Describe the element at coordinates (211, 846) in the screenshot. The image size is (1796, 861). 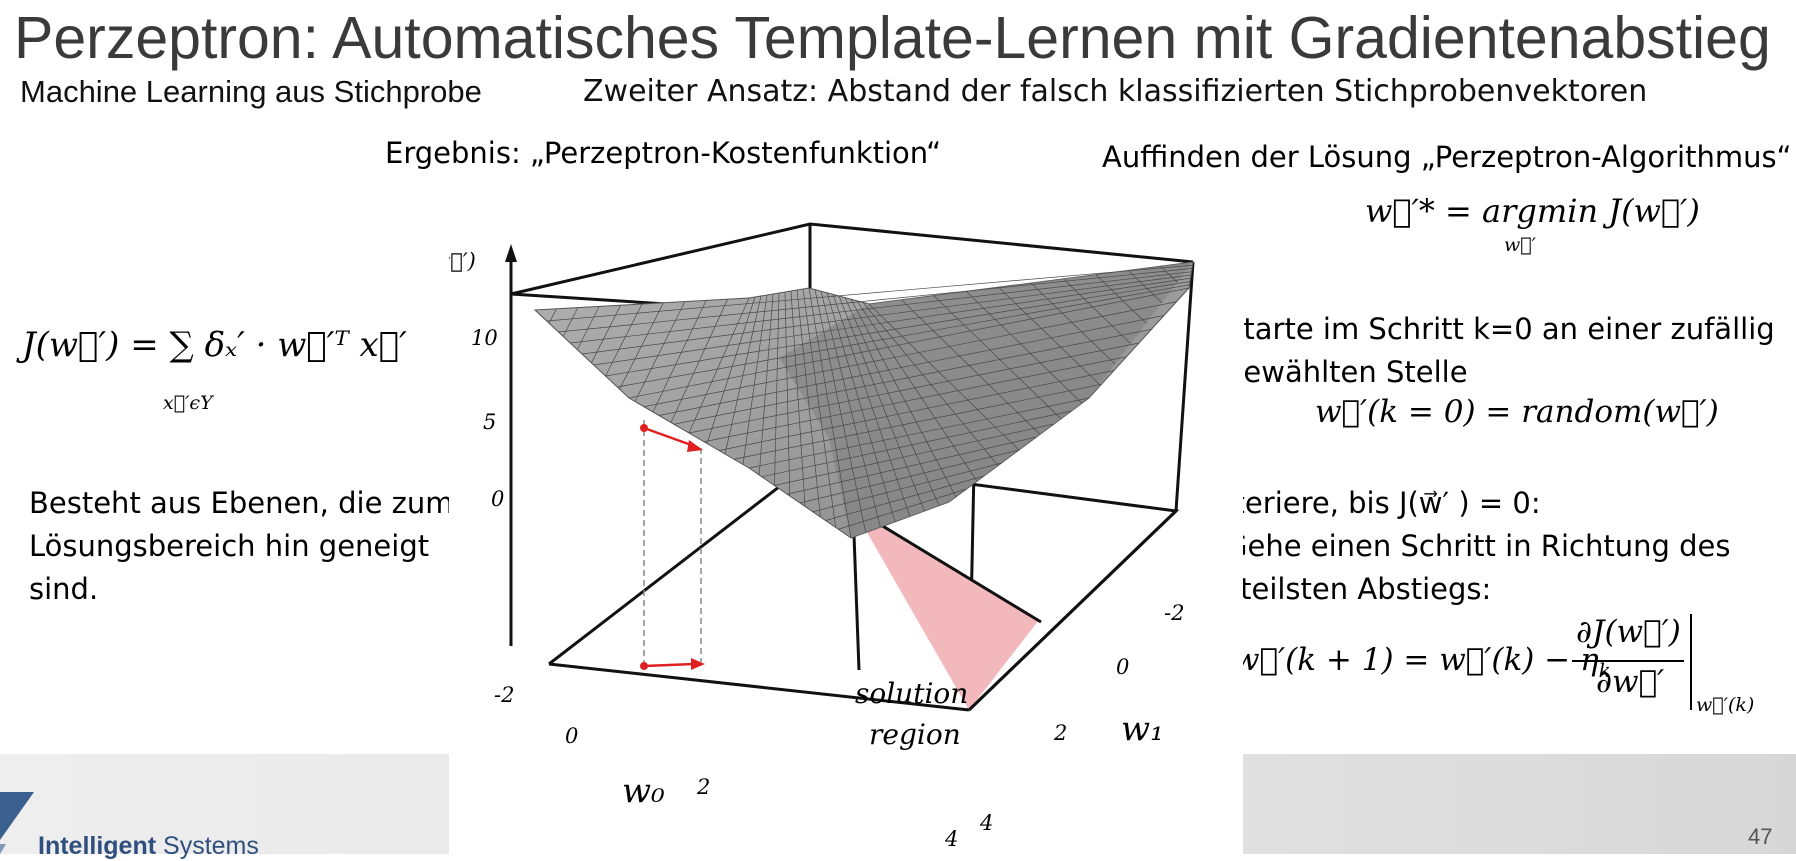
I see `logo-word: Systems` at that location.